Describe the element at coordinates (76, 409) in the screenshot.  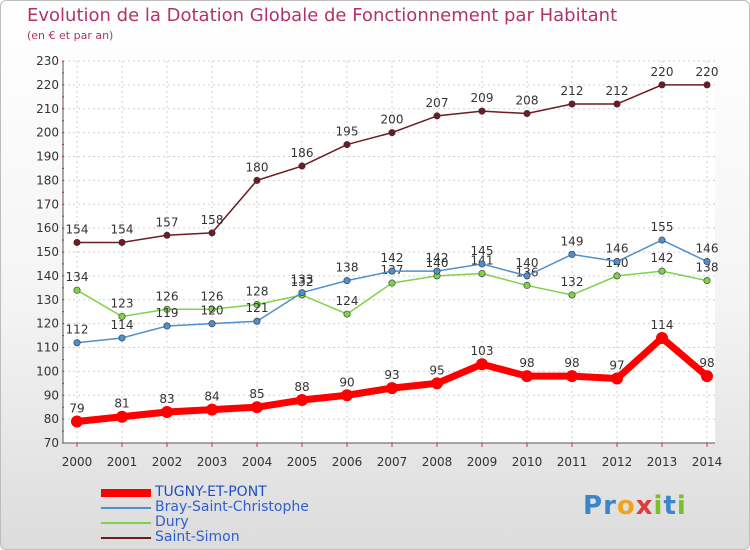
I see `data-label: 79` at that location.